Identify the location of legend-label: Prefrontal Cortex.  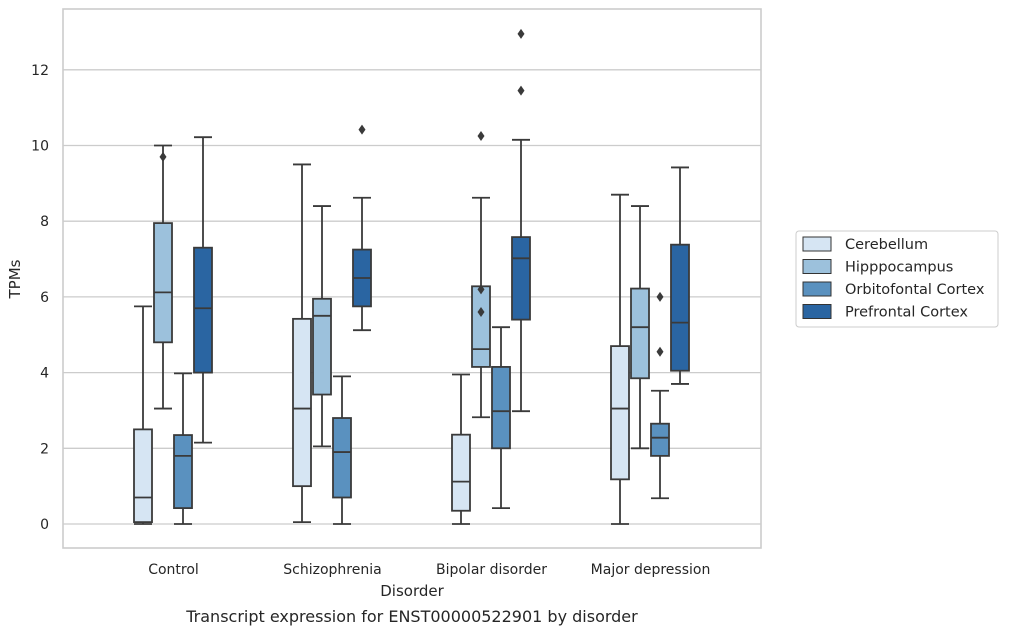
(906, 313).